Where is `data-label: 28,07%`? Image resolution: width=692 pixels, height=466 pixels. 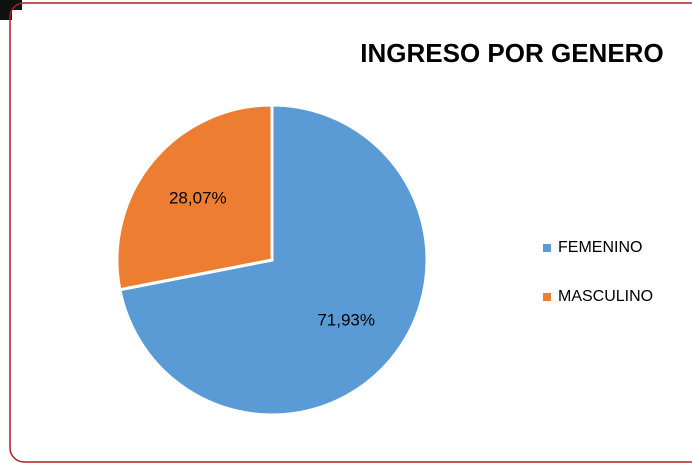
data-label: 28,07% is located at coordinates (198, 197).